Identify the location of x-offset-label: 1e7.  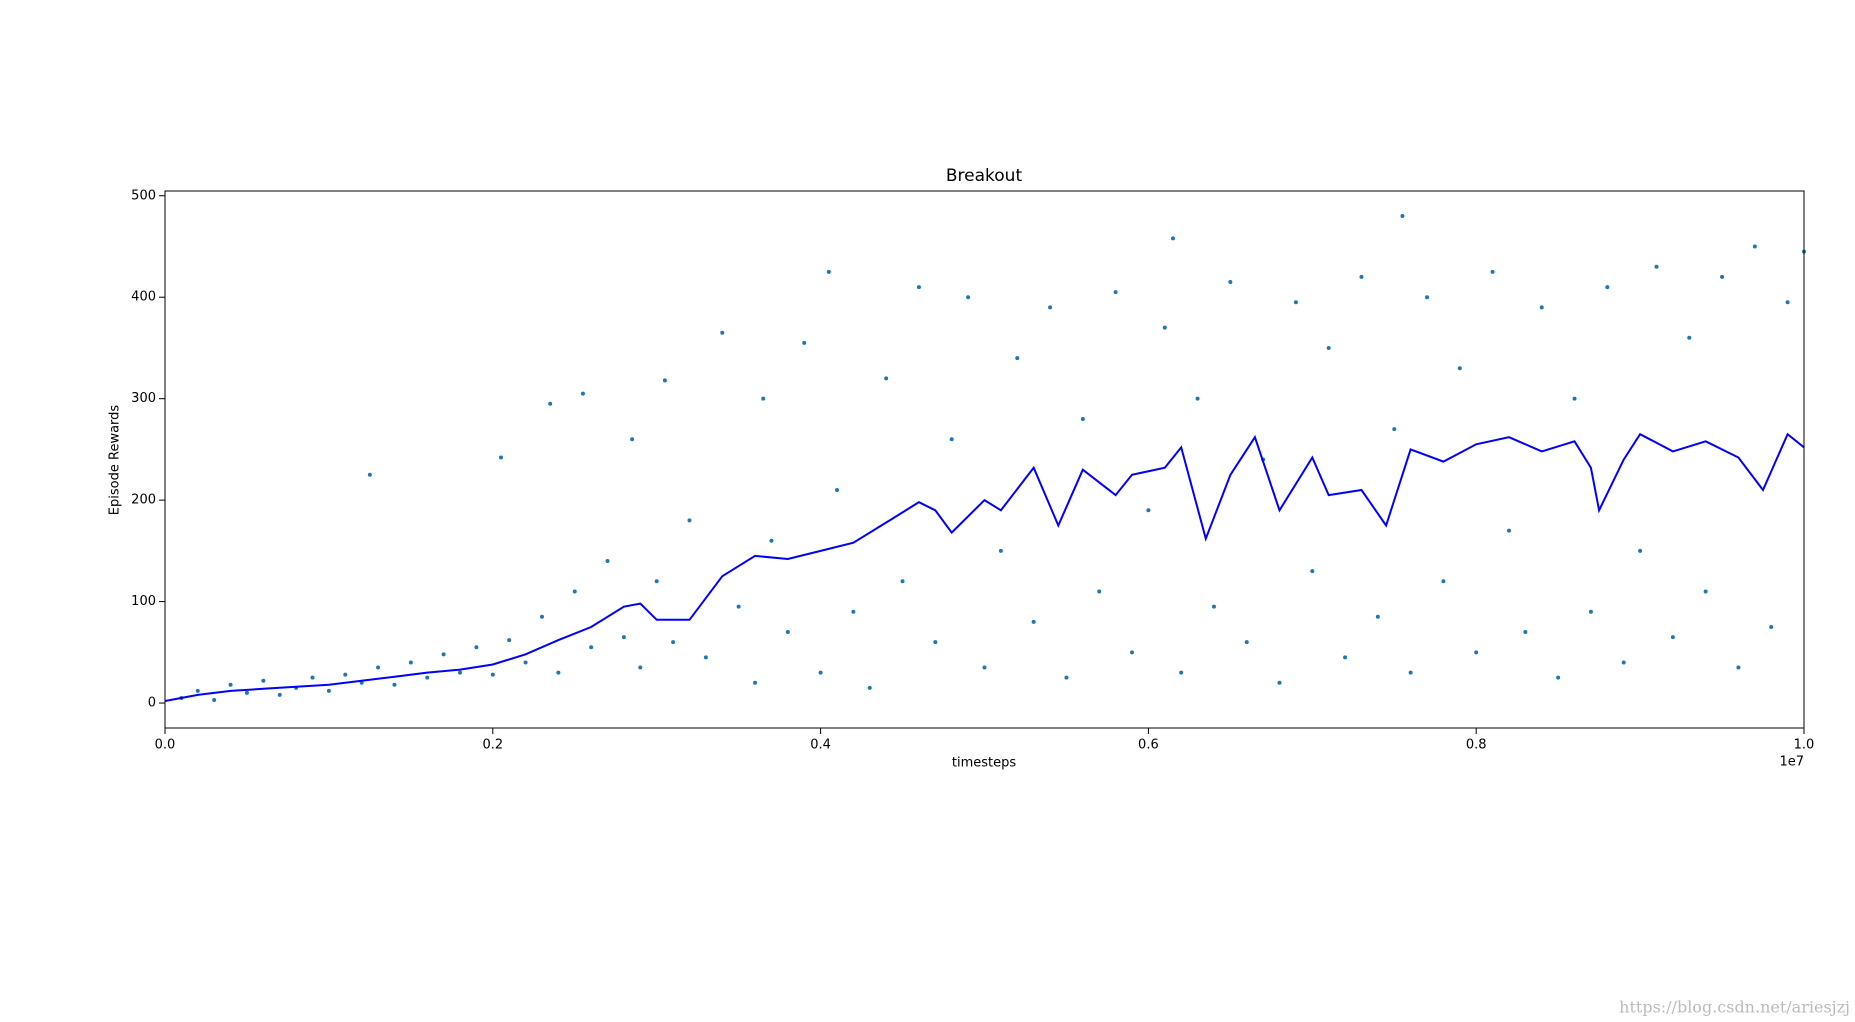
(1791, 762).